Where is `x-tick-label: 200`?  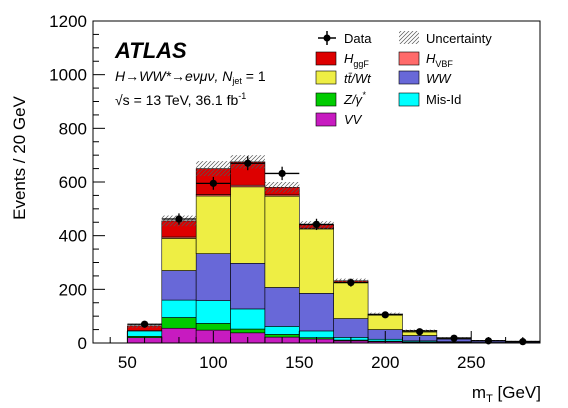
x-tick-label: 200 is located at coordinates (385, 362).